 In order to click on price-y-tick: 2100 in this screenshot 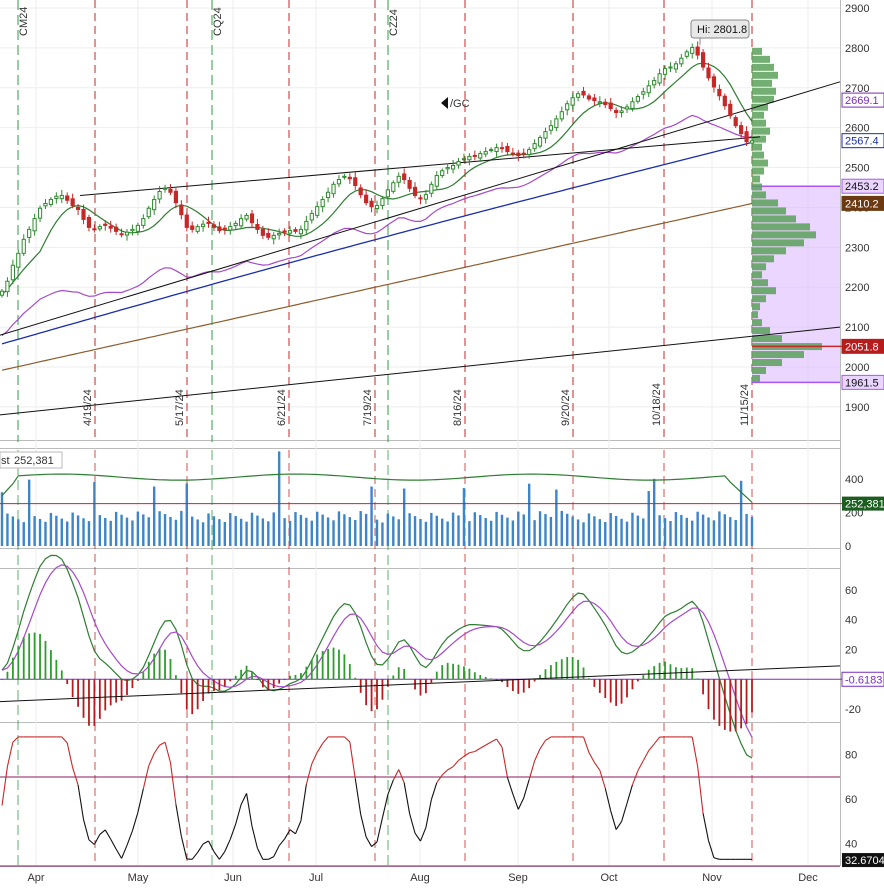, I will do `click(857, 328)`.